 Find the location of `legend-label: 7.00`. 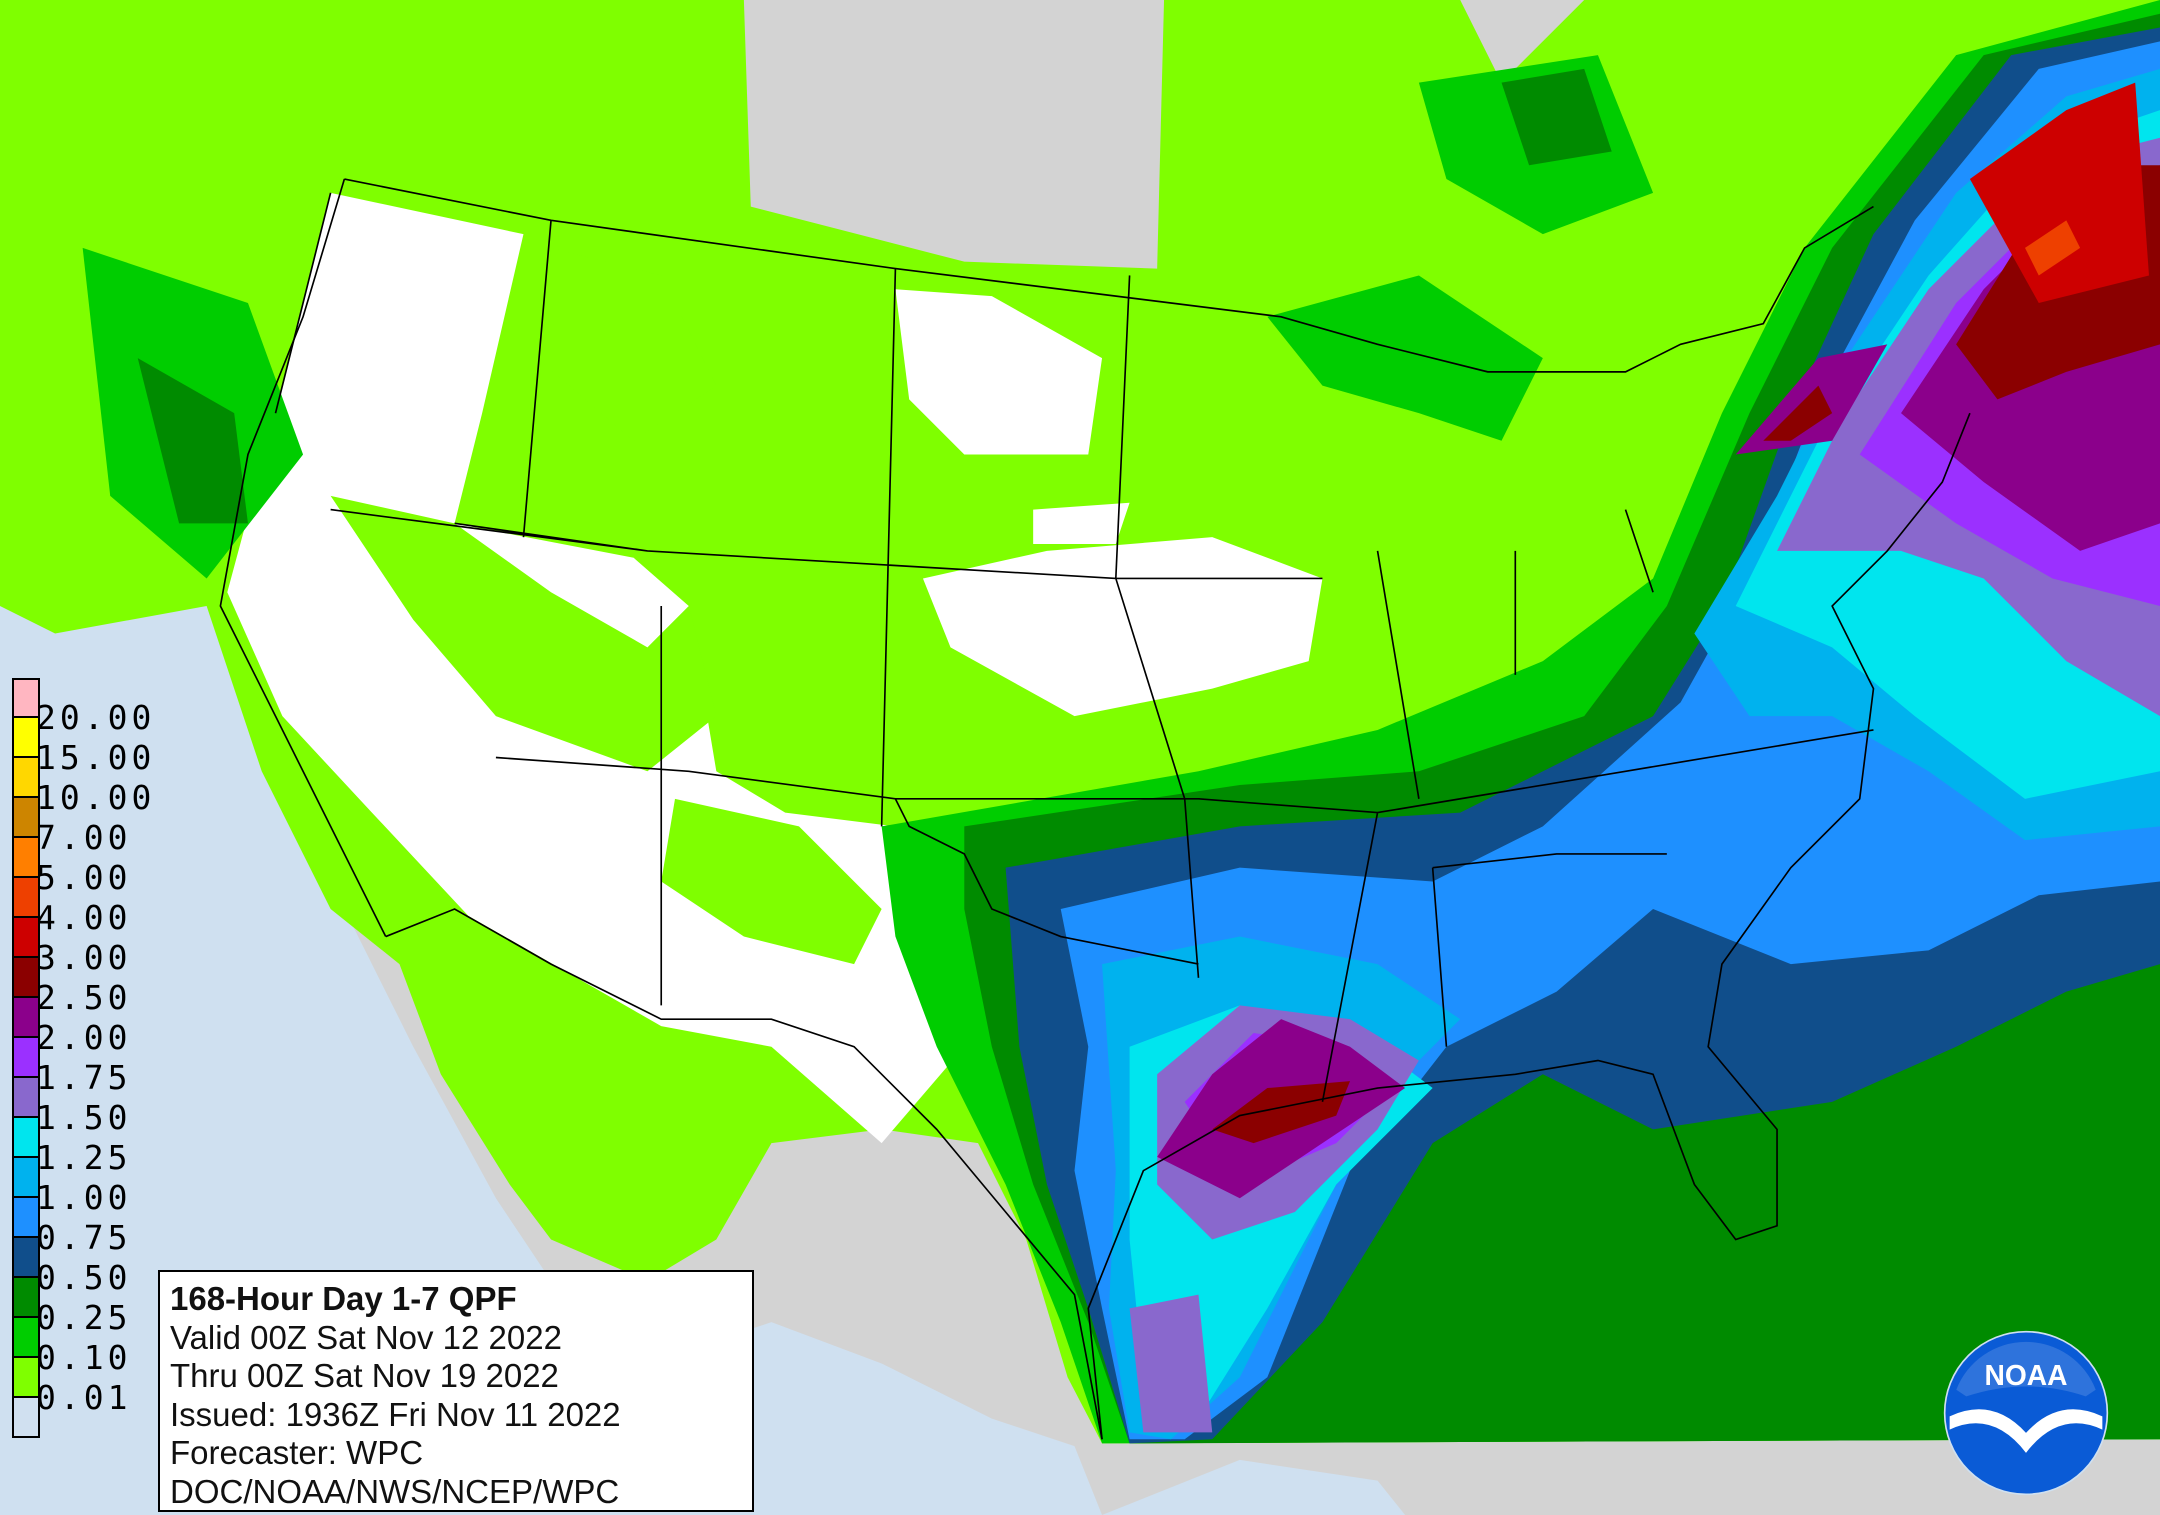

legend-label: 7.00 is located at coordinates (84, 837).